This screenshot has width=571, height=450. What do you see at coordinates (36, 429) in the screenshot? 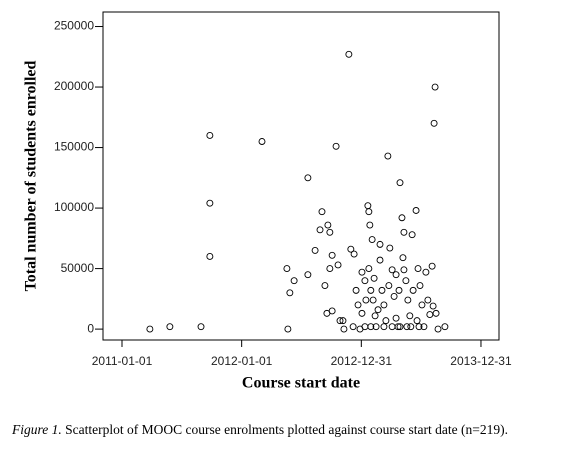
I see `caption-label: Figure 1.` at bounding box center [36, 429].